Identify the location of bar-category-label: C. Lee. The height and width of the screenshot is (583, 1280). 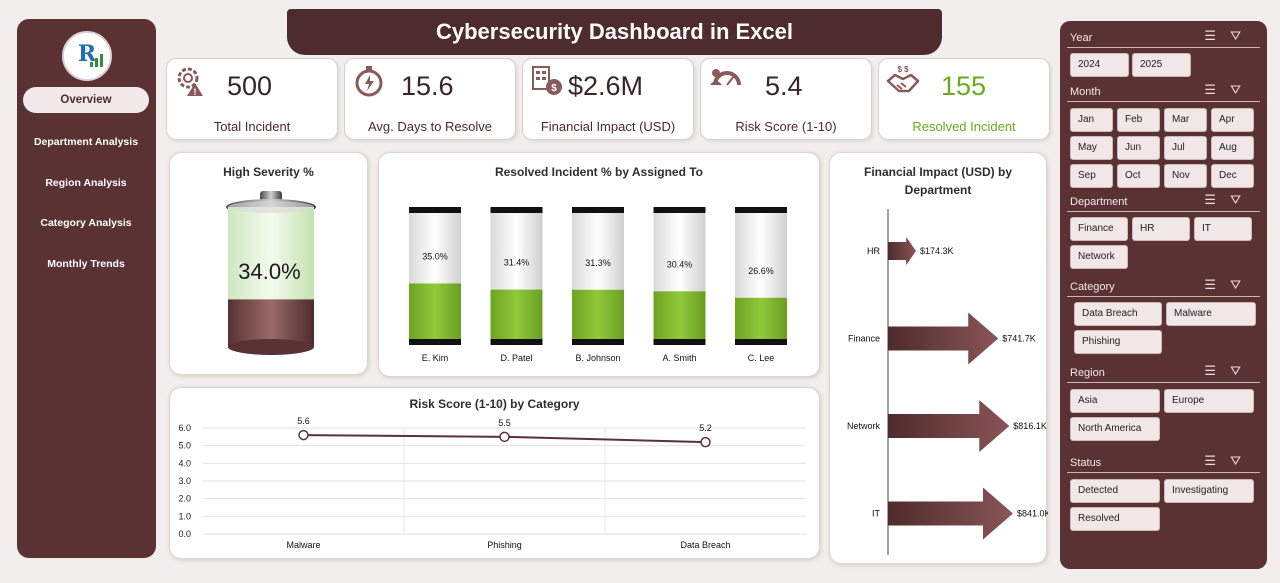
(761, 358).